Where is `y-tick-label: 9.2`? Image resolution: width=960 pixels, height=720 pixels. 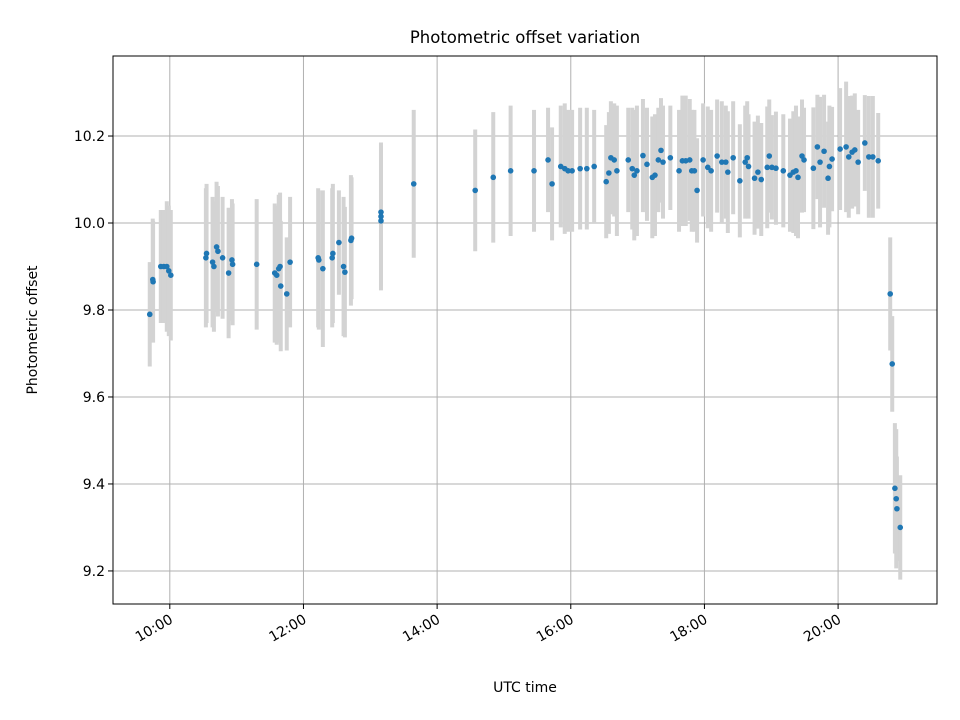
y-tick-label: 9.2 is located at coordinates (94, 572).